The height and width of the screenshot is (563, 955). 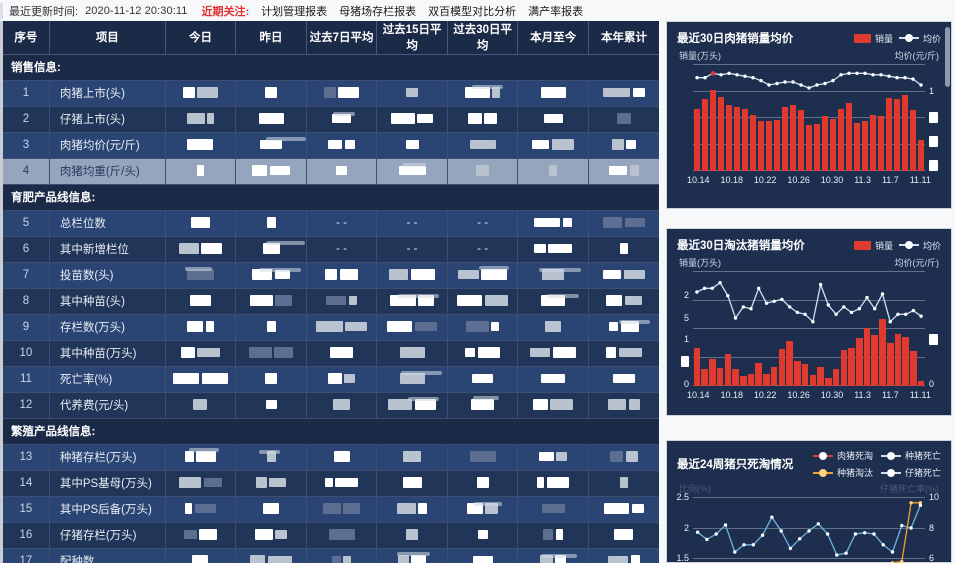 I want to click on table-row: 8 其中种苗(头), so click(x=331, y=301).